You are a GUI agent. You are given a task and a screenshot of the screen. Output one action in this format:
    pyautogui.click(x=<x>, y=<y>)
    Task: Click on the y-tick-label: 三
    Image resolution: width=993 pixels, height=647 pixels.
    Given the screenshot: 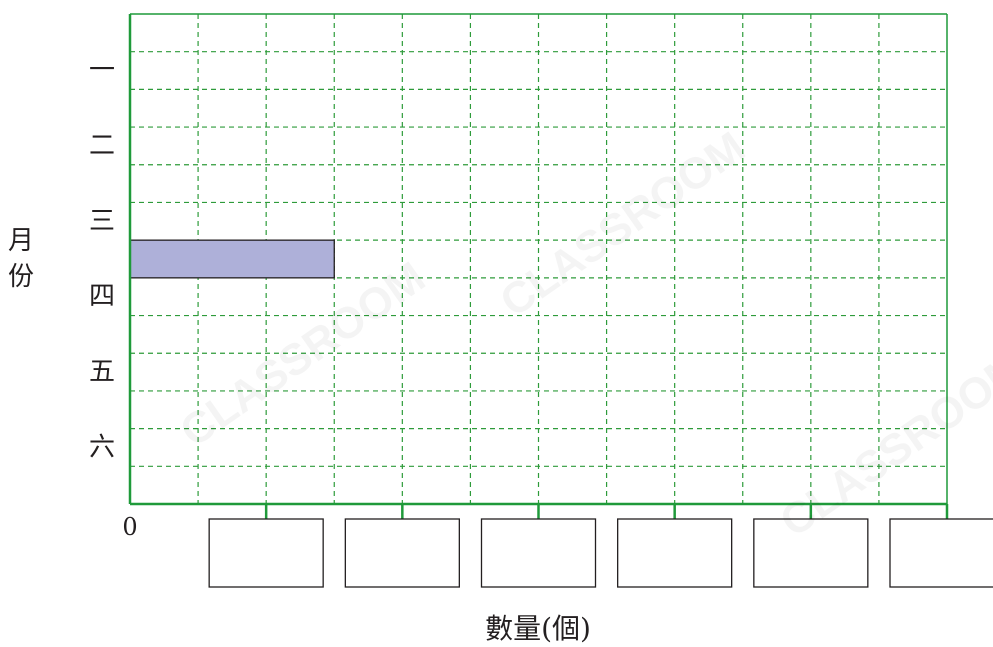 What is the action you would take?
    pyautogui.click(x=102, y=221)
    